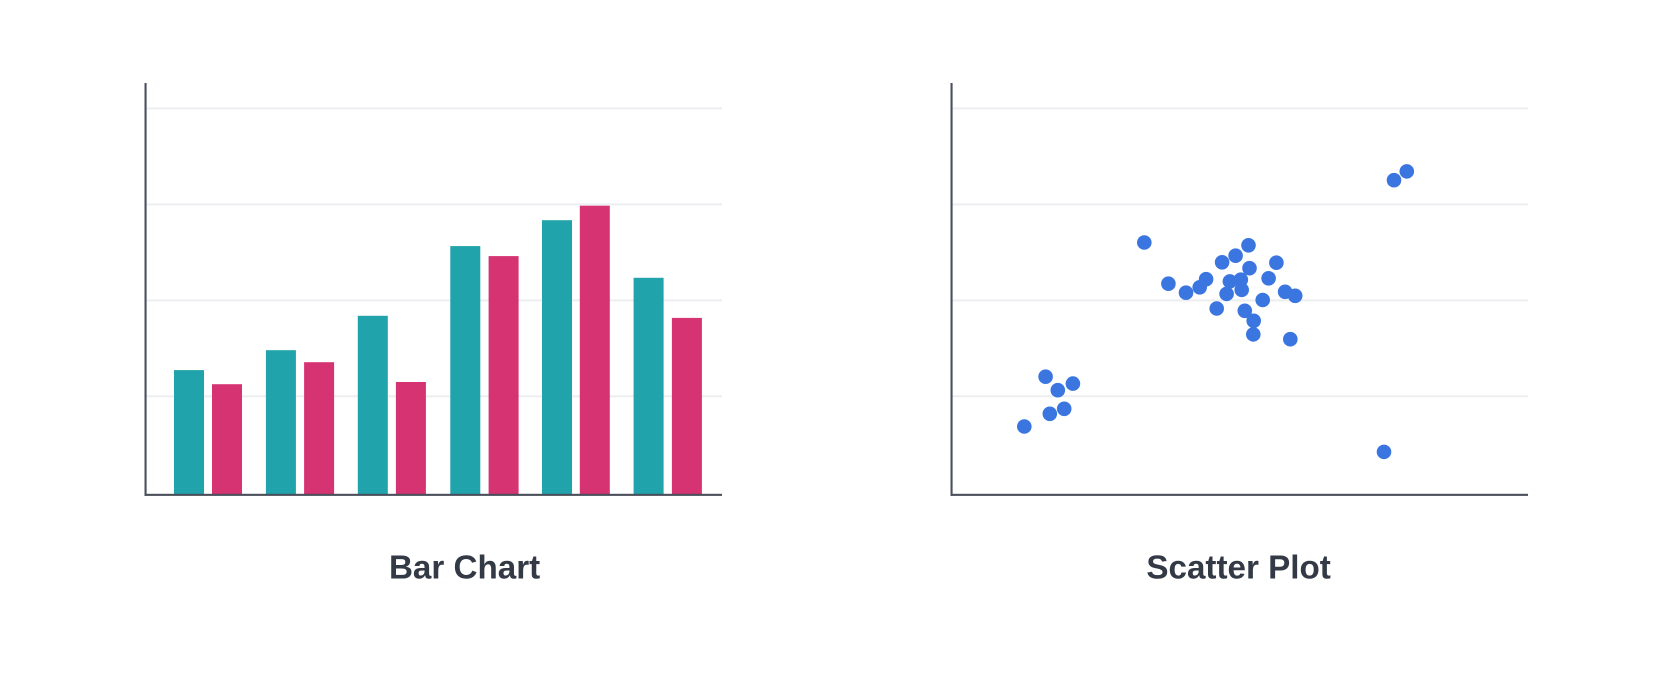 The height and width of the screenshot is (678, 1672). Describe the element at coordinates (464, 568) in the screenshot. I see `svg-text: Bar Chart` at that location.